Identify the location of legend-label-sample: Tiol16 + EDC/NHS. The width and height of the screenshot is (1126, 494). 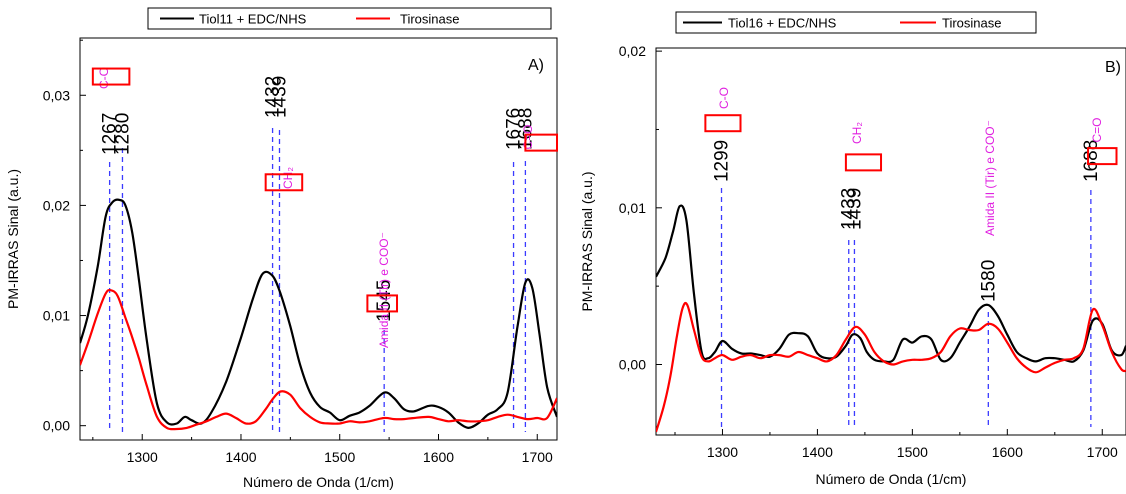
(782, 23).